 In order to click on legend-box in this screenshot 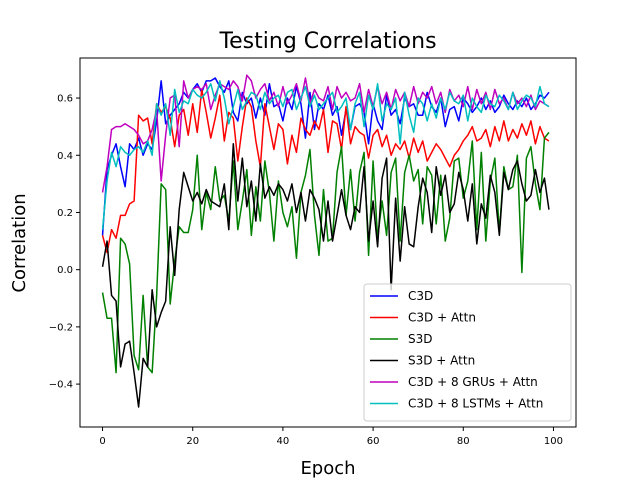, I will do `click(467, 352)`.